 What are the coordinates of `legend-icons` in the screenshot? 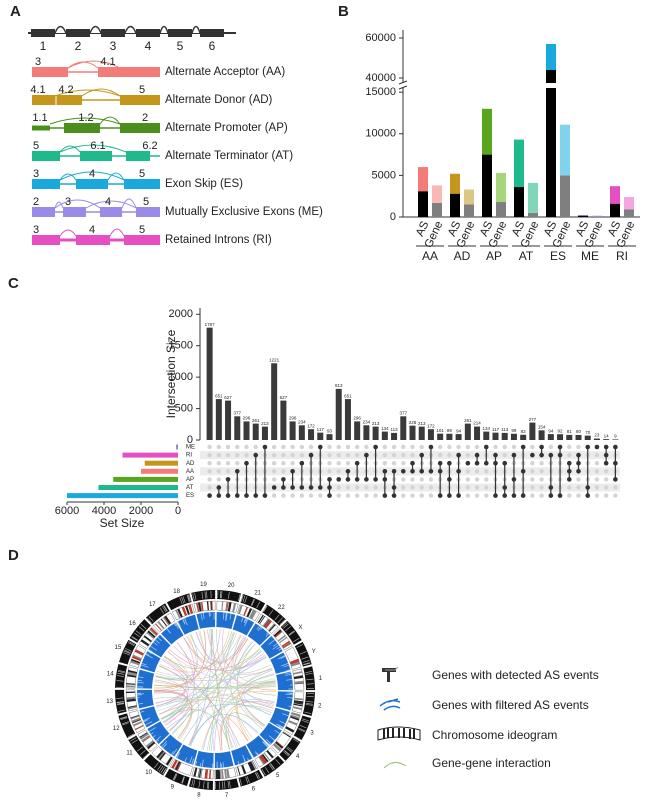 It's located at (399, 717).